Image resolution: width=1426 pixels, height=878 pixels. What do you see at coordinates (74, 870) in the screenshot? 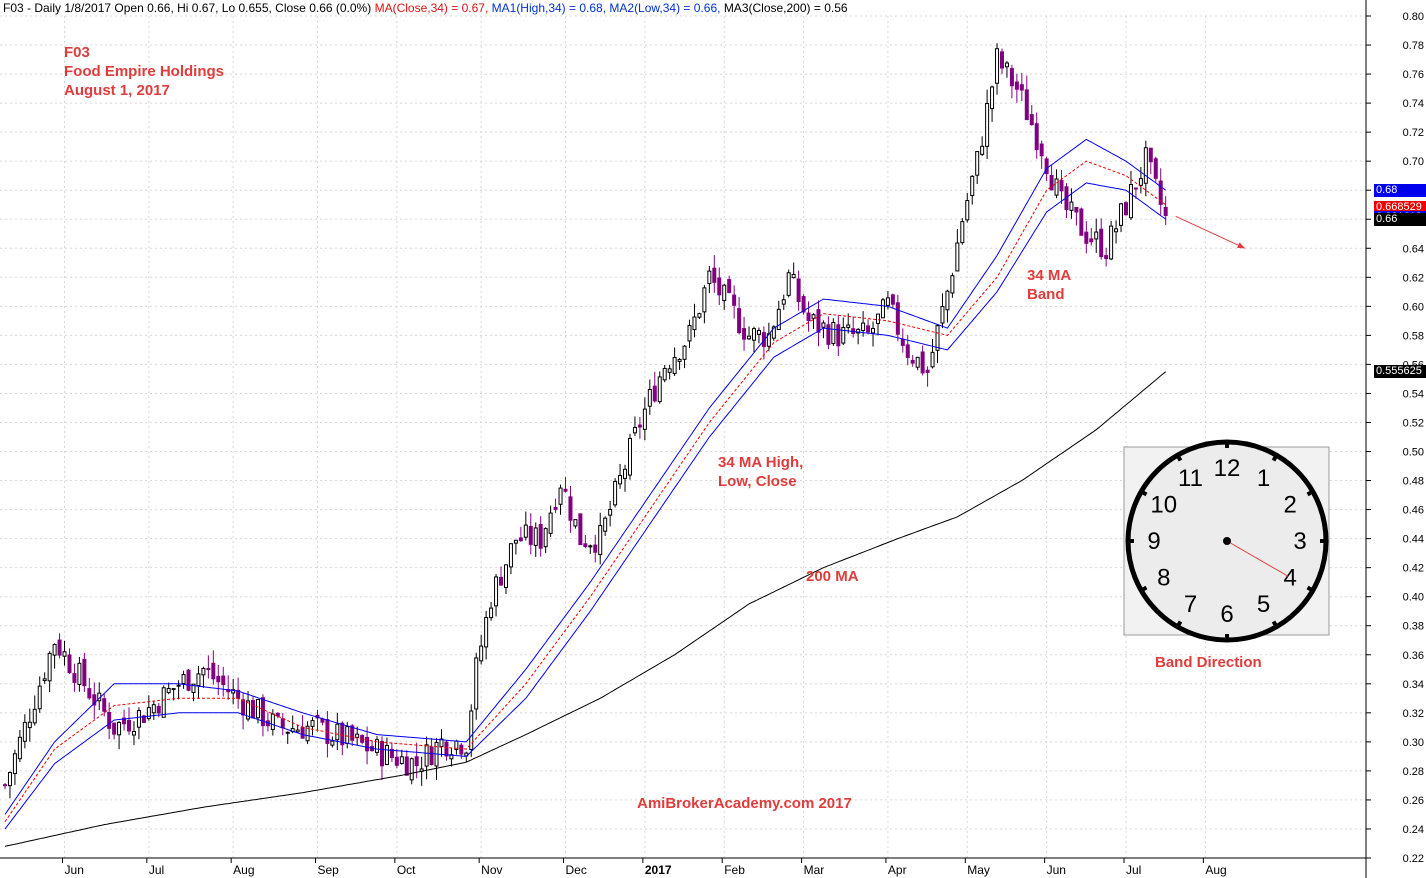
I see `x-tick-label: Jun` at bounding box center [74, 870].